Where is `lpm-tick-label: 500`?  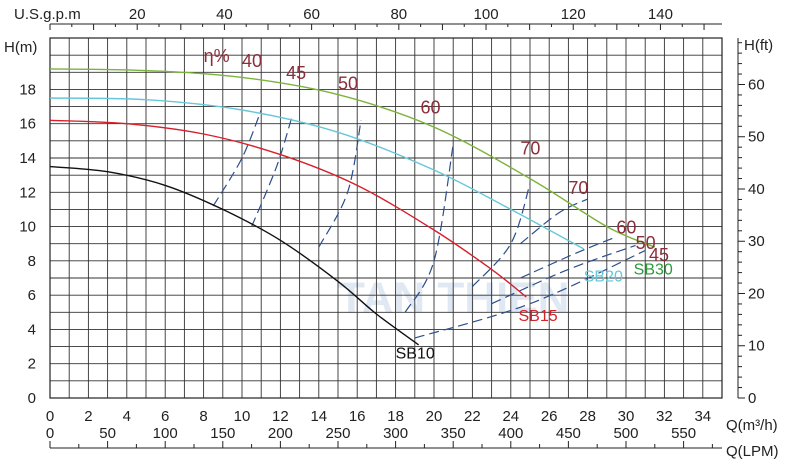 lpm-tick-label: 500 is located at coordinates (625, 433).